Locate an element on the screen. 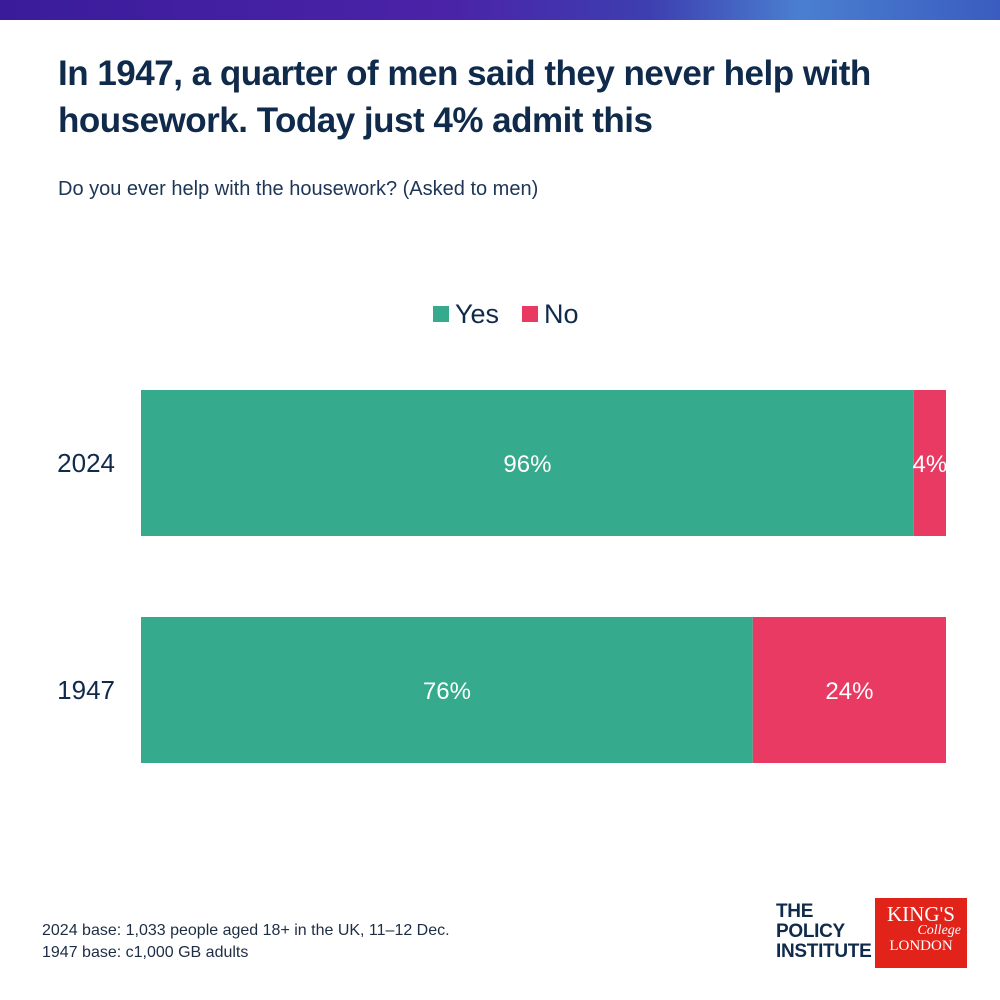 This screenshot has height=1000, width=1000. policy-logo-line-1: THE is located at coordinates (795, 911).